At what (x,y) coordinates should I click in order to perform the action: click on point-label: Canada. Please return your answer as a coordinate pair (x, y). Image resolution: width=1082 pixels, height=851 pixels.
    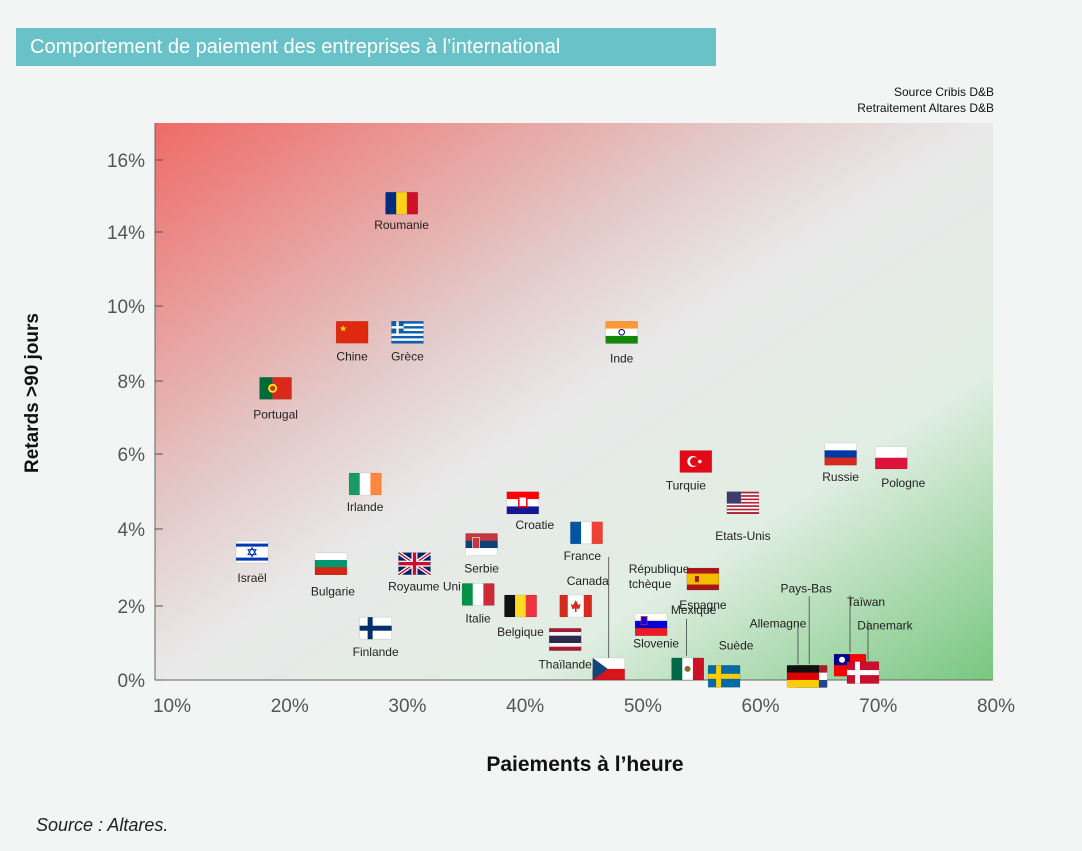
    Looking at the image, I should click on (588, 581).